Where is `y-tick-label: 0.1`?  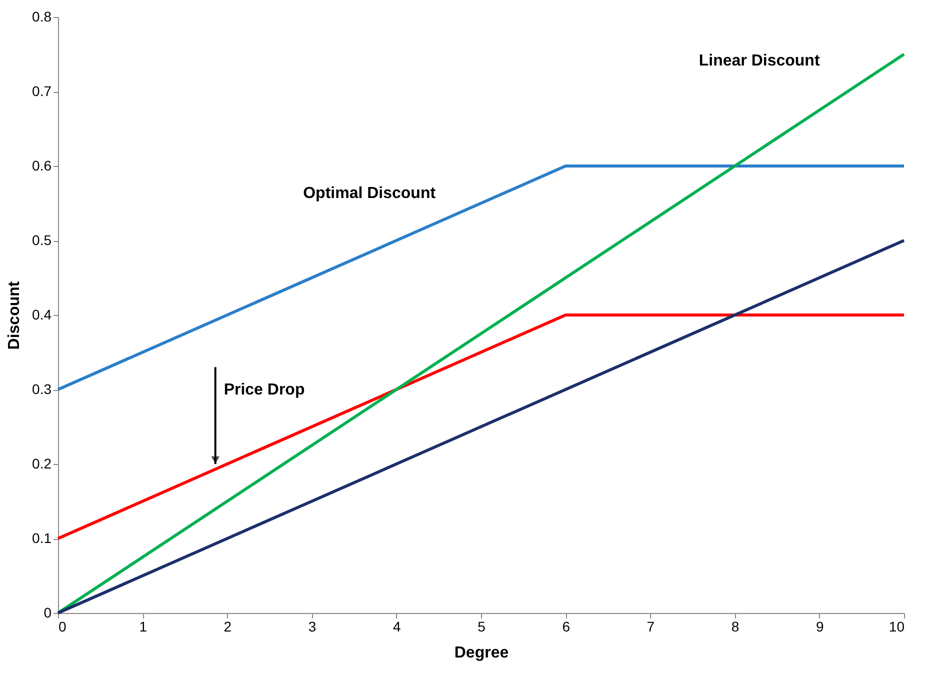
y-tick-label: 0.1 is located at coordinates (42, 538).